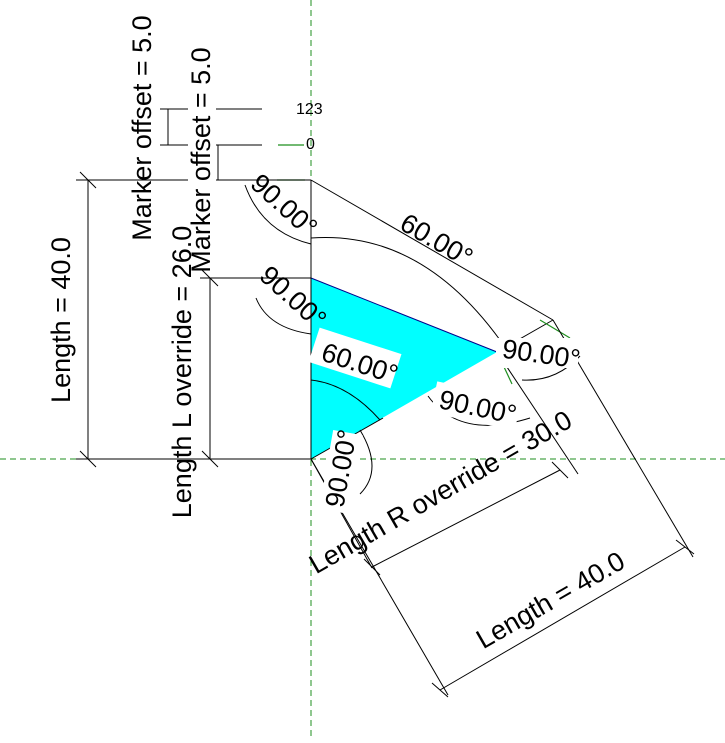 The width and height of the screenshot is (725, 743). I want to click on green-tick, so click(555, 329).